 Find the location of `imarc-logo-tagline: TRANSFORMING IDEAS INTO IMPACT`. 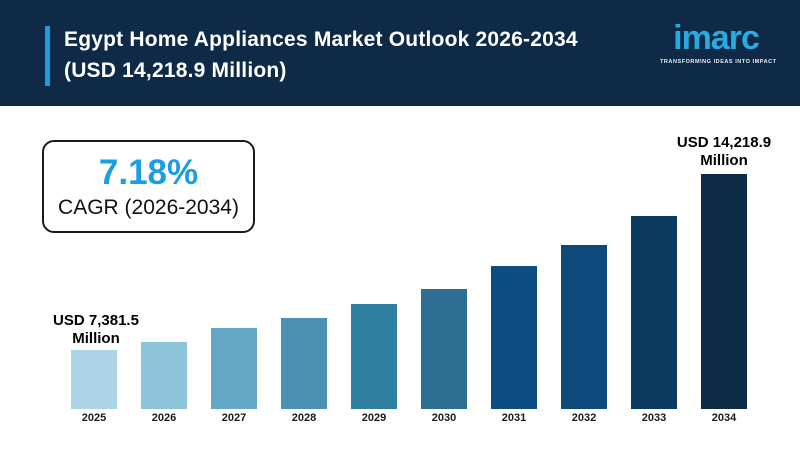

imarc-logo-tagline: TRANSFORMING IDEAS INTO IMPACT is located at coordinates (718, 62).